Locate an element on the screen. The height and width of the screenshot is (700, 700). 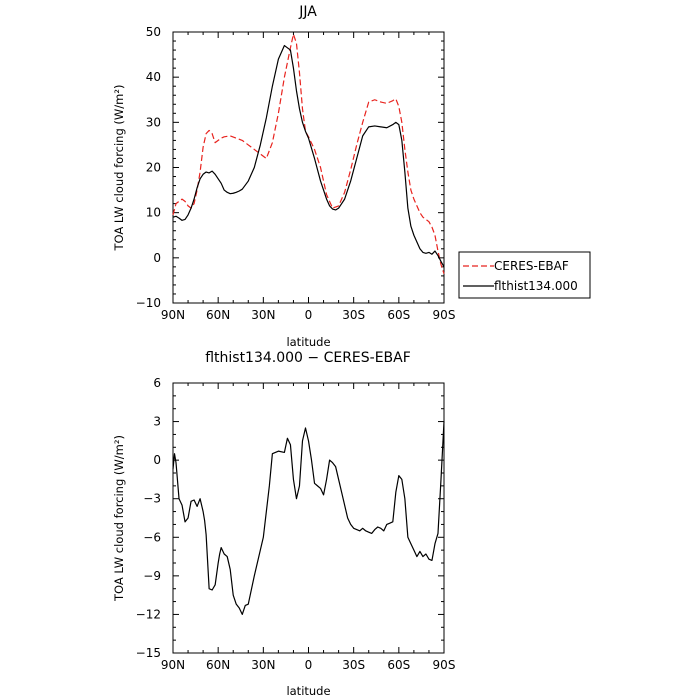
y-tick-label: 6 is located at coordinates (157, 383).